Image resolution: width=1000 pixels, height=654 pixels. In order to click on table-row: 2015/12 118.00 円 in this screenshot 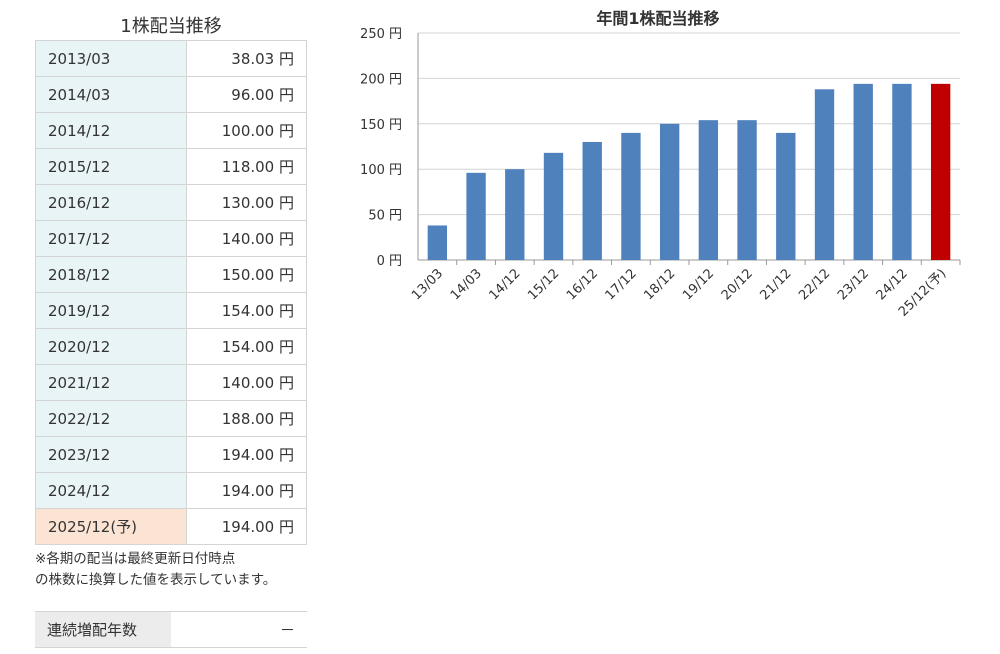, I will do `click(171, 166)`.